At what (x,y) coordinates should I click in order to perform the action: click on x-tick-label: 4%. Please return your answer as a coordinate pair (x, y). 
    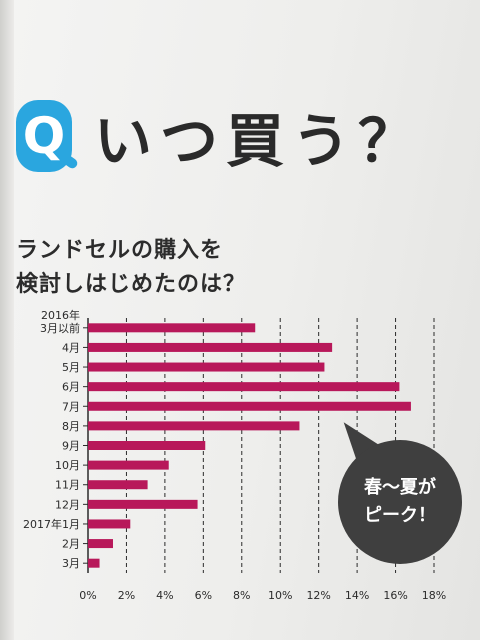
    Looking at the image, I should click on (164, 595).